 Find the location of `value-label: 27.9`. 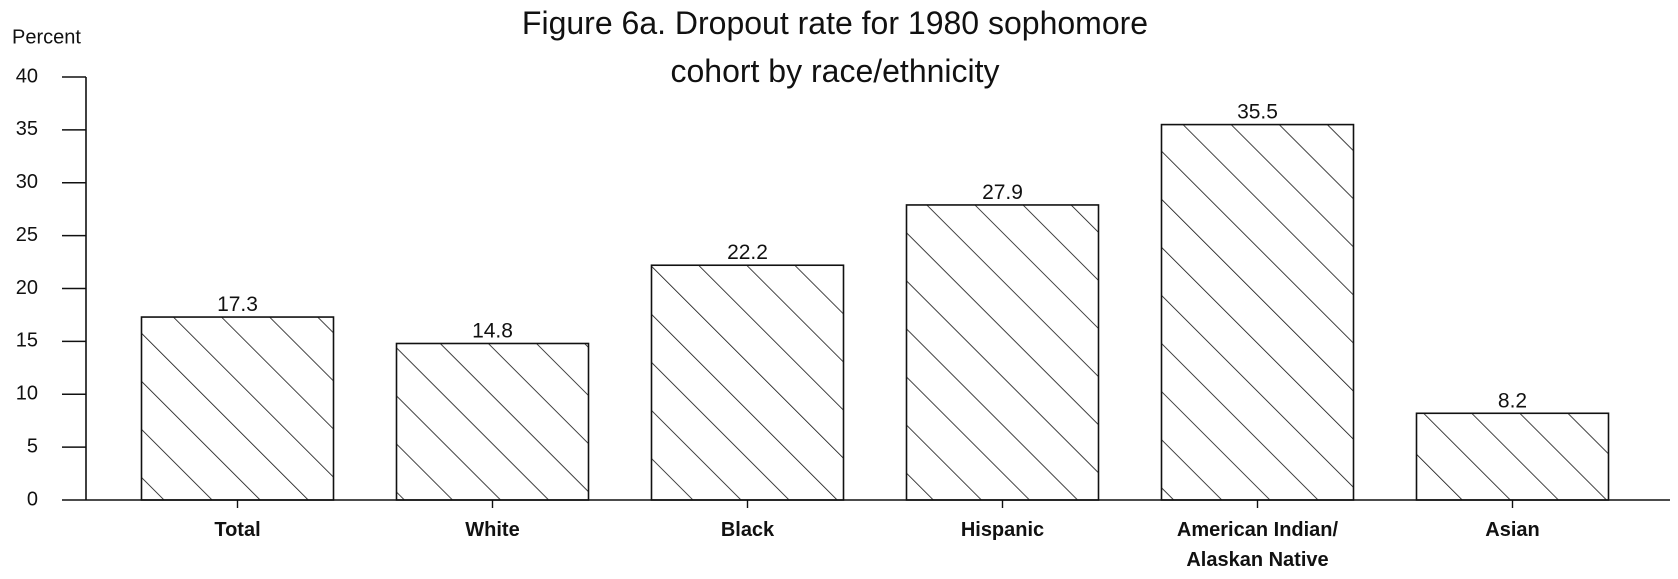

value-label: 27.9 is located at coordinates (1002, 192).